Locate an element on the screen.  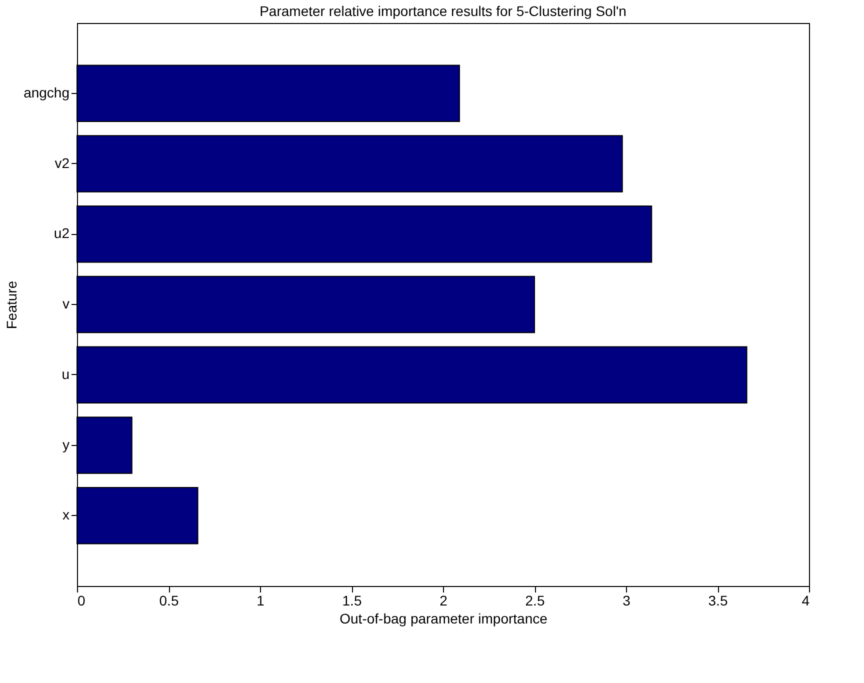
y-tick-label: y is located at coordinates (66, 444).